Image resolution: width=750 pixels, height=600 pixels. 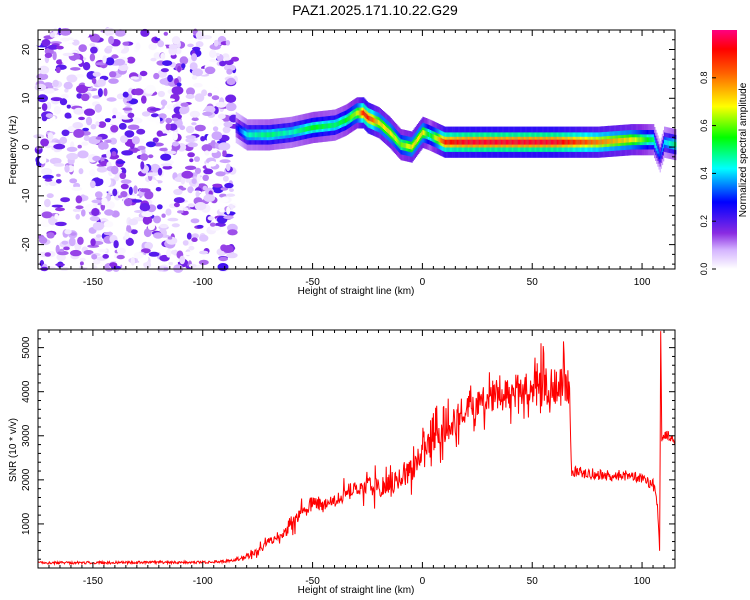 What do you see at coordinates (26, 195) in the screenshot?
I see `y-tick-label: -10` at bounding box center [26, 195].